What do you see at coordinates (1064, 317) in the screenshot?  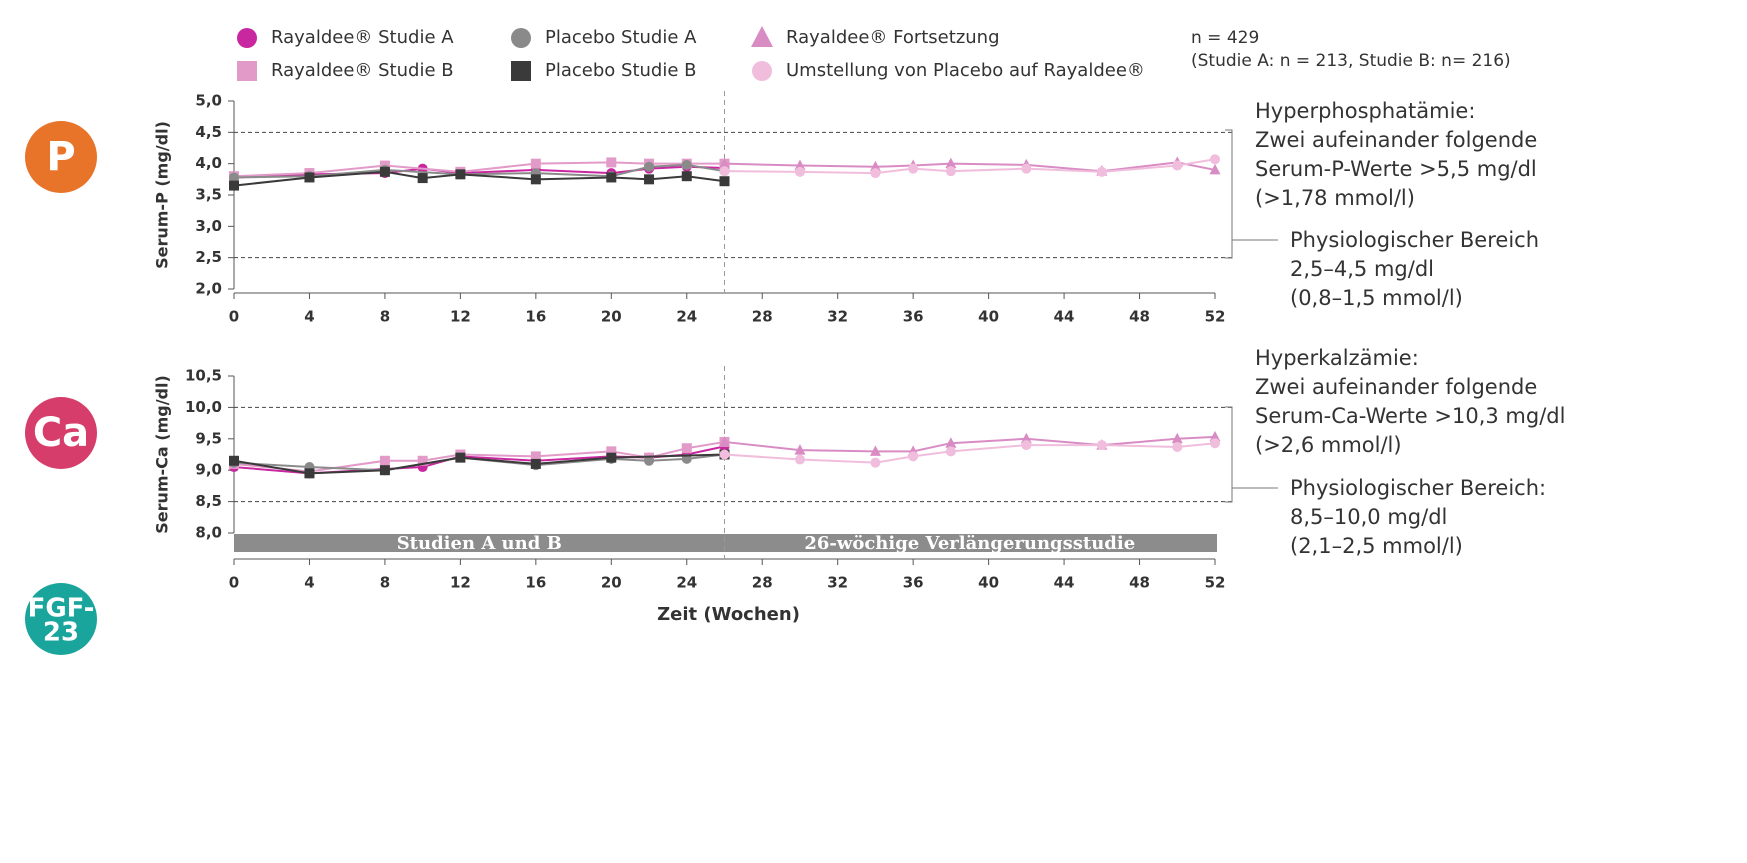 I see `x-tick-label: 44` at bounding box center [1064, 317].